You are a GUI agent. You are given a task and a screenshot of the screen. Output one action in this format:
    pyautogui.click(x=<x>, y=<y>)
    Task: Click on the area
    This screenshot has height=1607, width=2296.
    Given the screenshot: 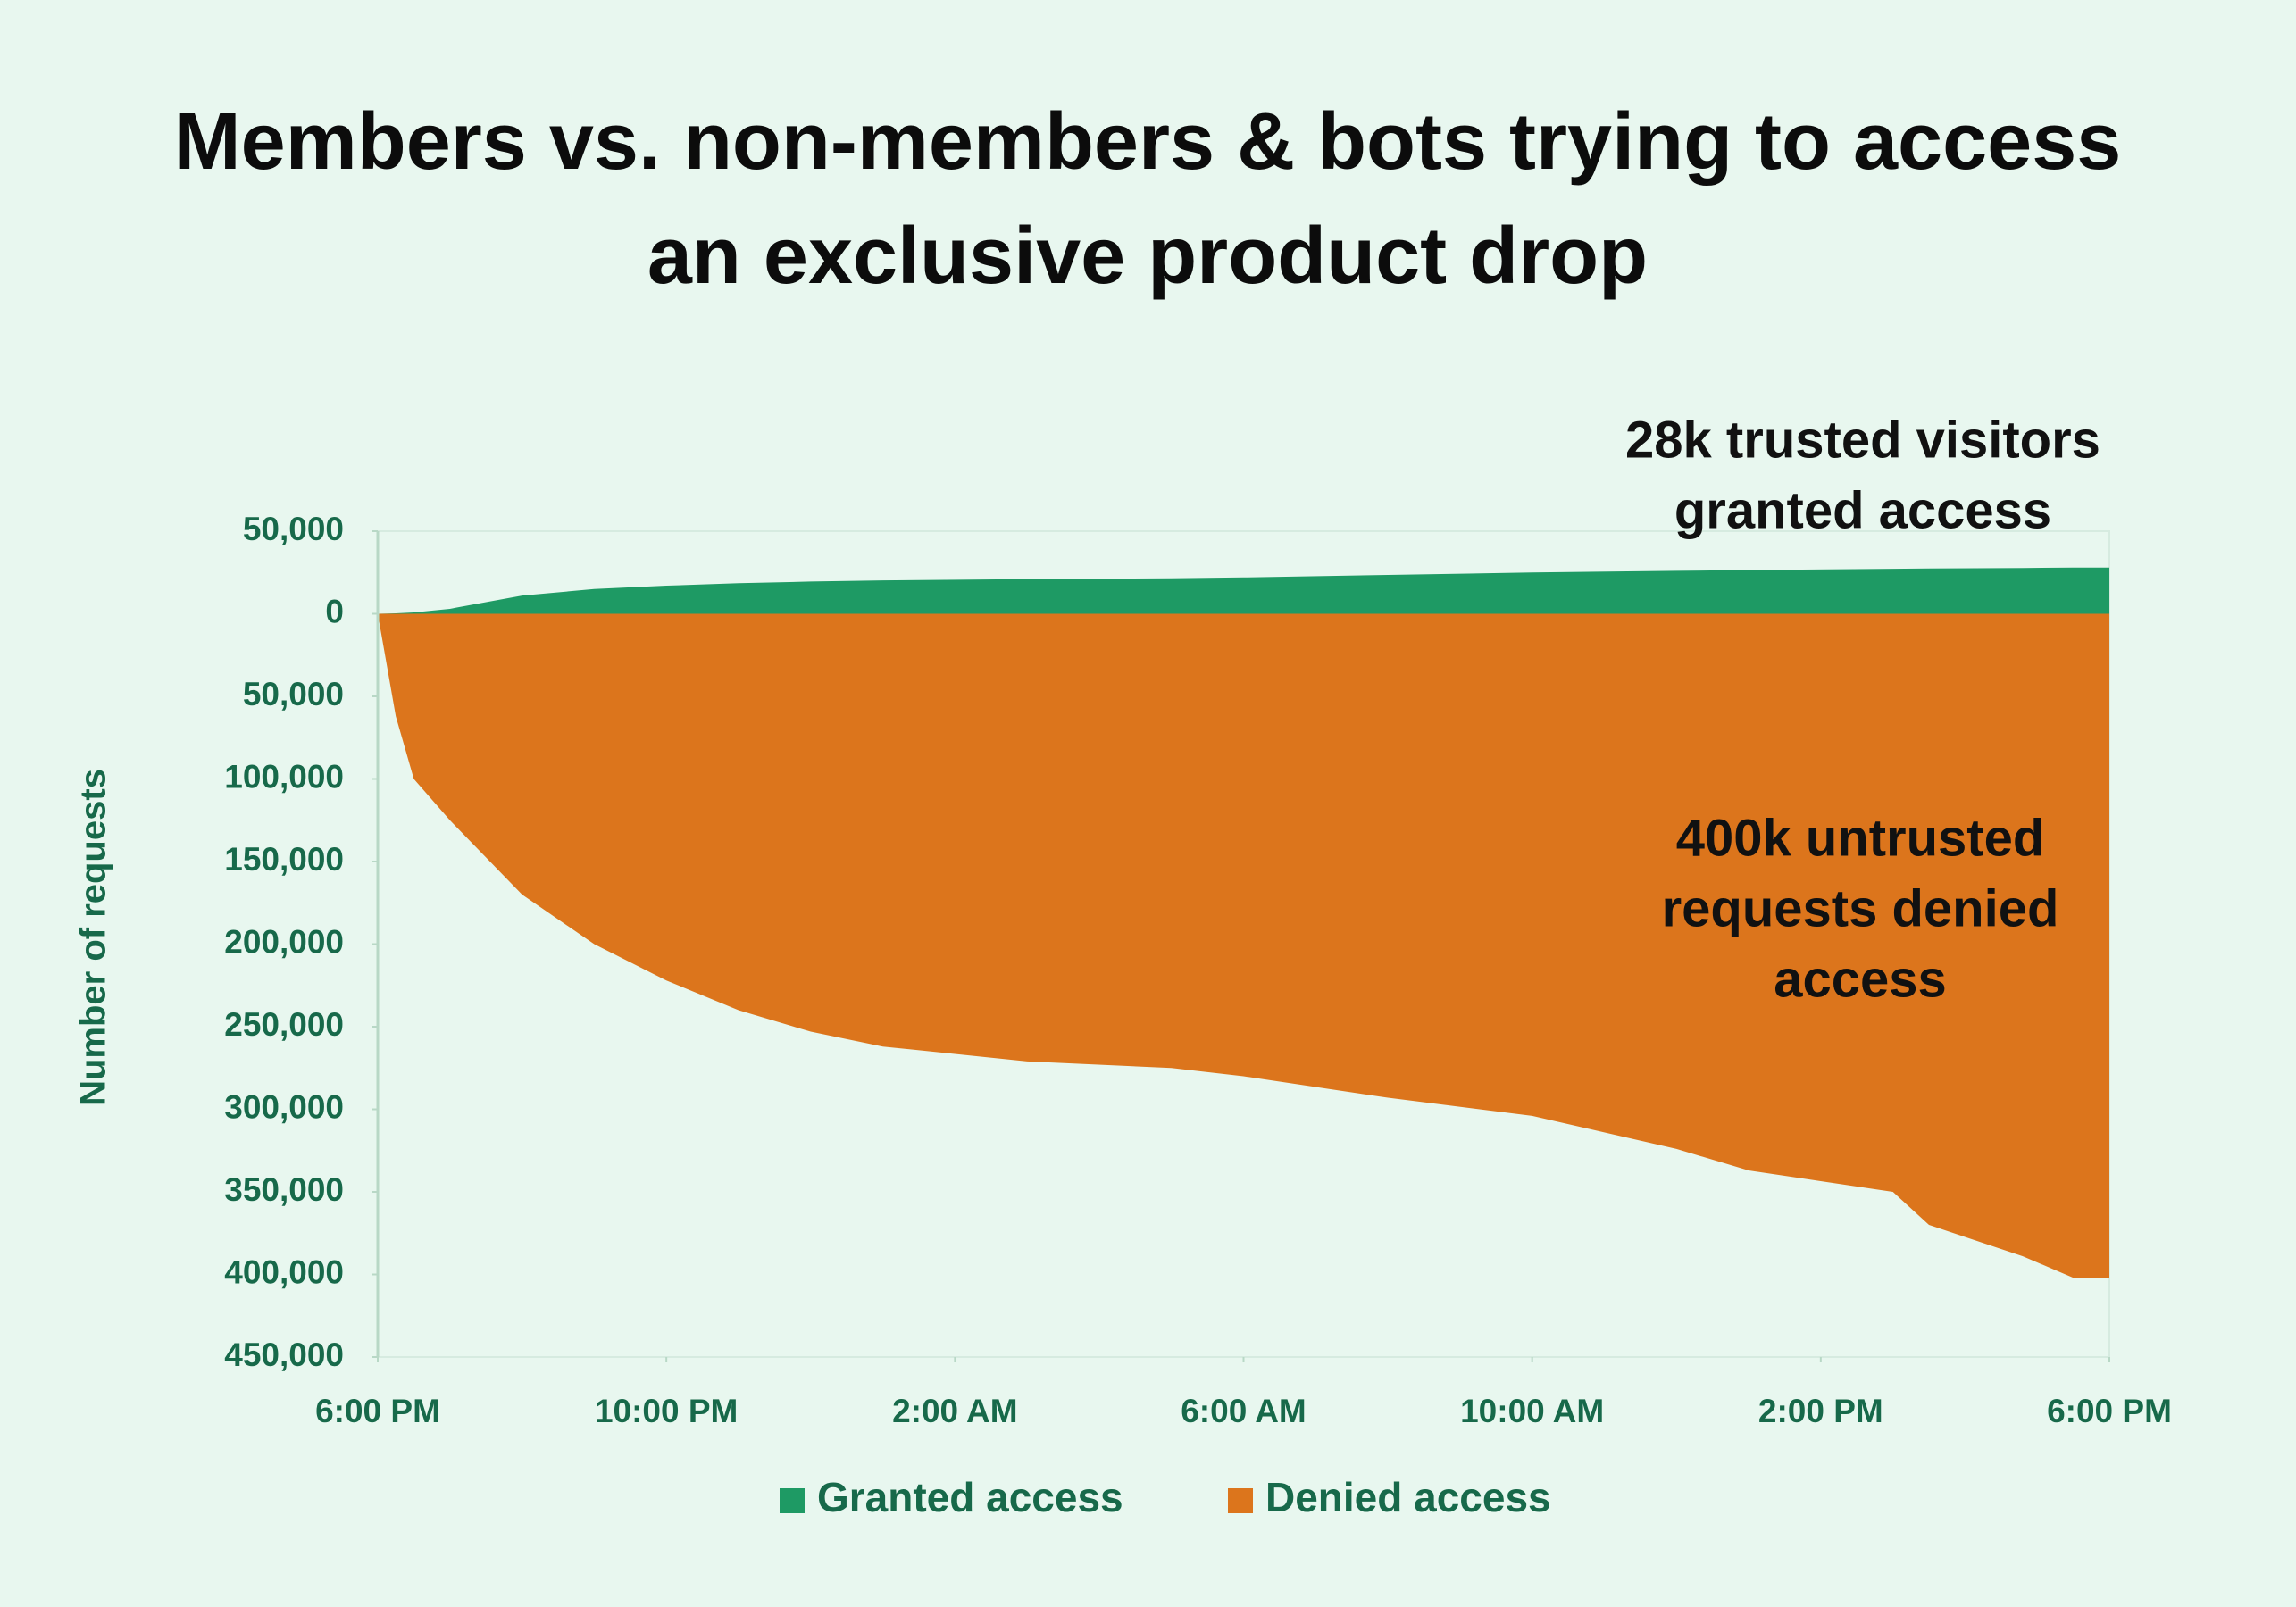 What is the action you would take?
    pyautogui.click(x=1243, y=590)
    